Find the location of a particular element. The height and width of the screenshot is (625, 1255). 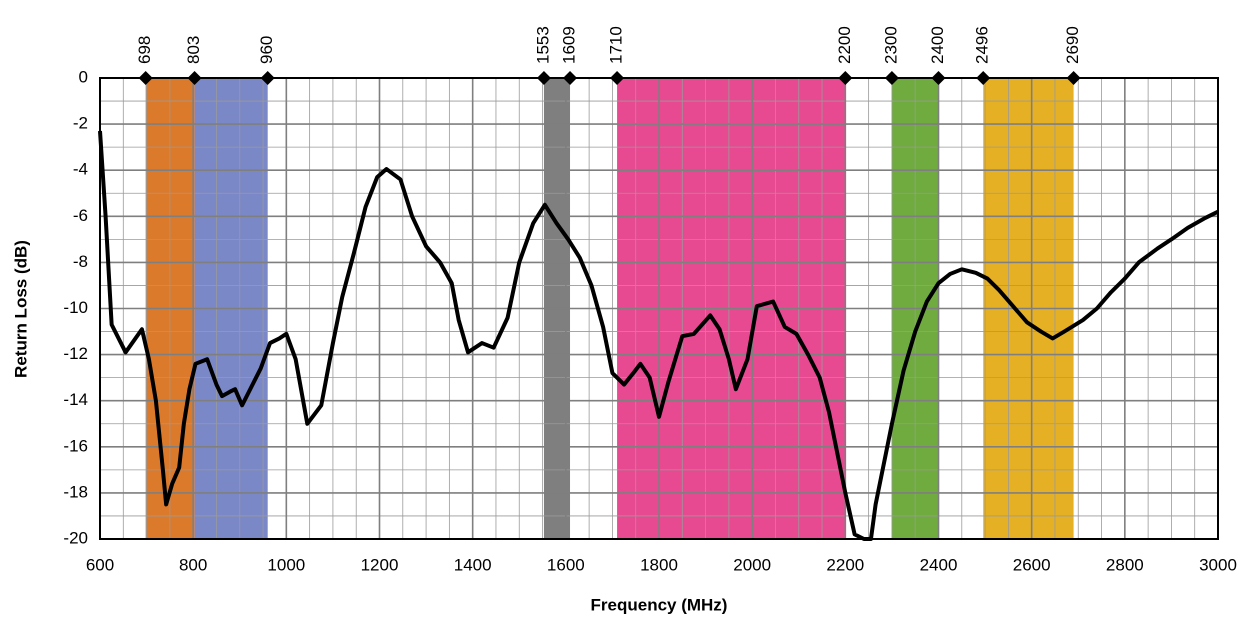

y-tick-label: -12 is located at coordinates (75, 353).